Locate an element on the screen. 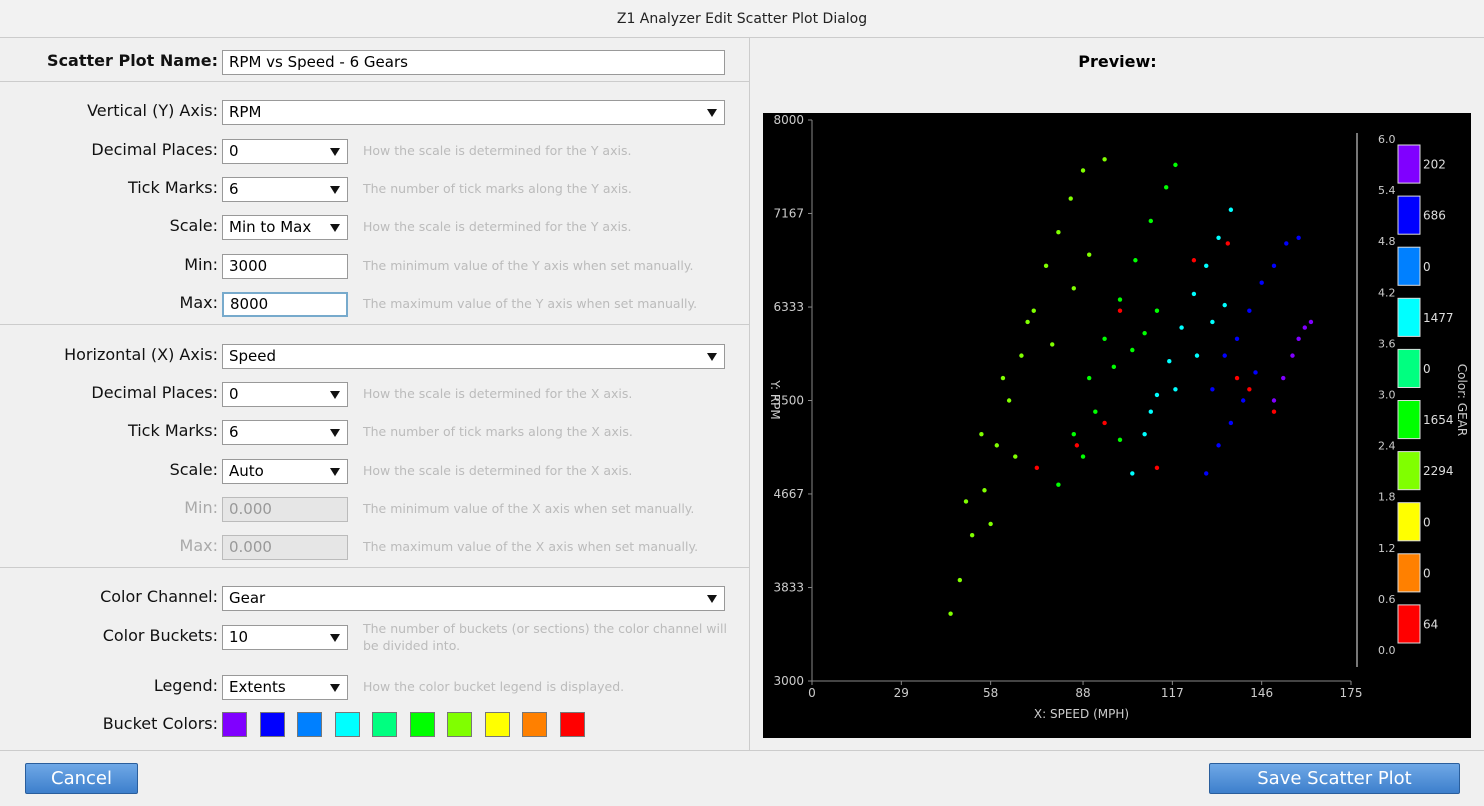 The width and height of the screenshot is (1484, 806). dropdown: 10 is located at coordinates (285, 637).